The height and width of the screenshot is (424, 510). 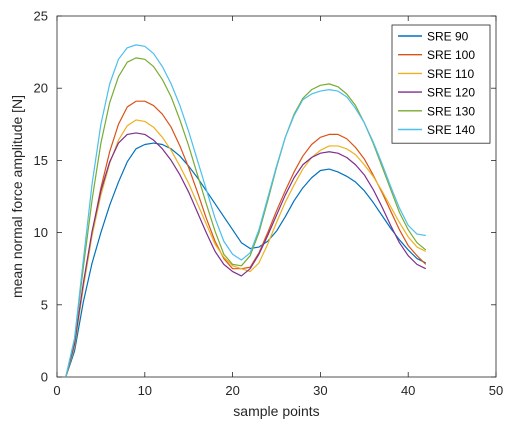 I want to click on x-tick-label: 40, so click(x=408, y=390).